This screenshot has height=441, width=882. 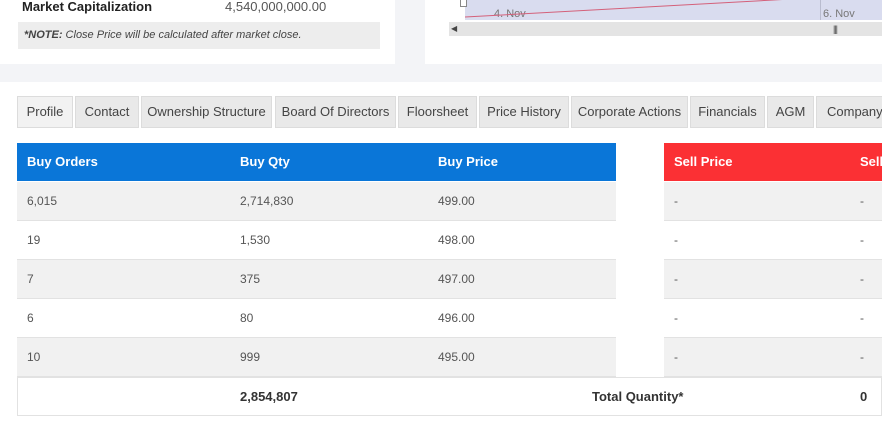 I want to click on buy-price-cell: 495.00, so click(x=456, y=357).